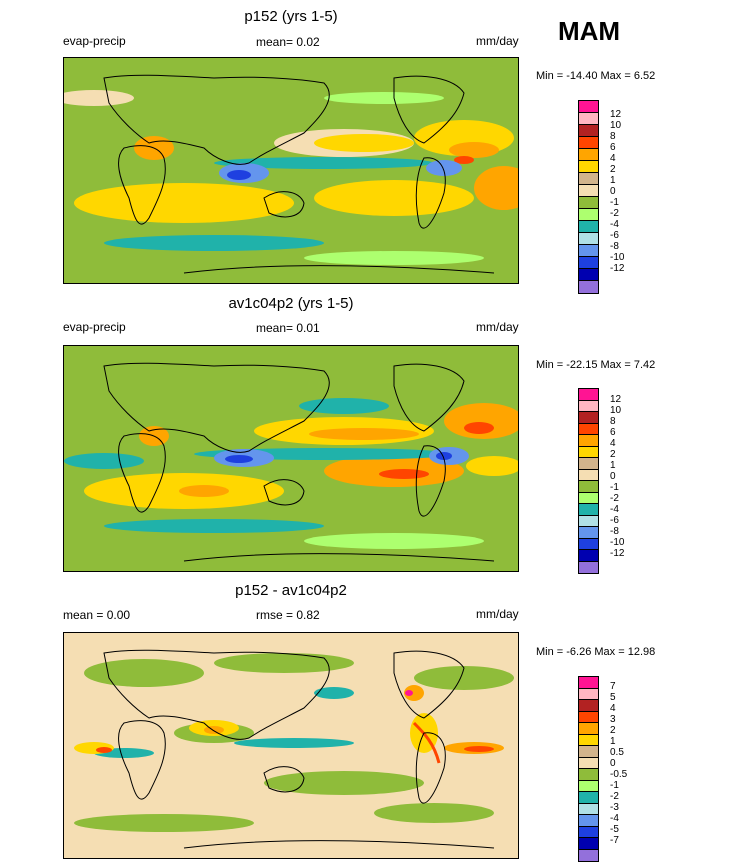  I want to click on panel-1-variable-label: evap-precip, so click(94, 41).